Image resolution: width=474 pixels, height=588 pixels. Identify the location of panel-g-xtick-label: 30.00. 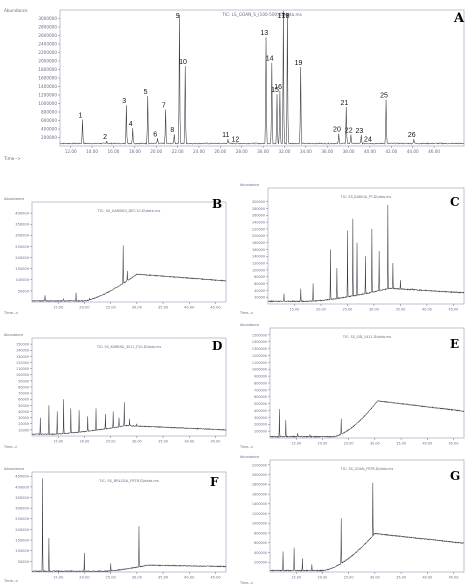
(375, 577).